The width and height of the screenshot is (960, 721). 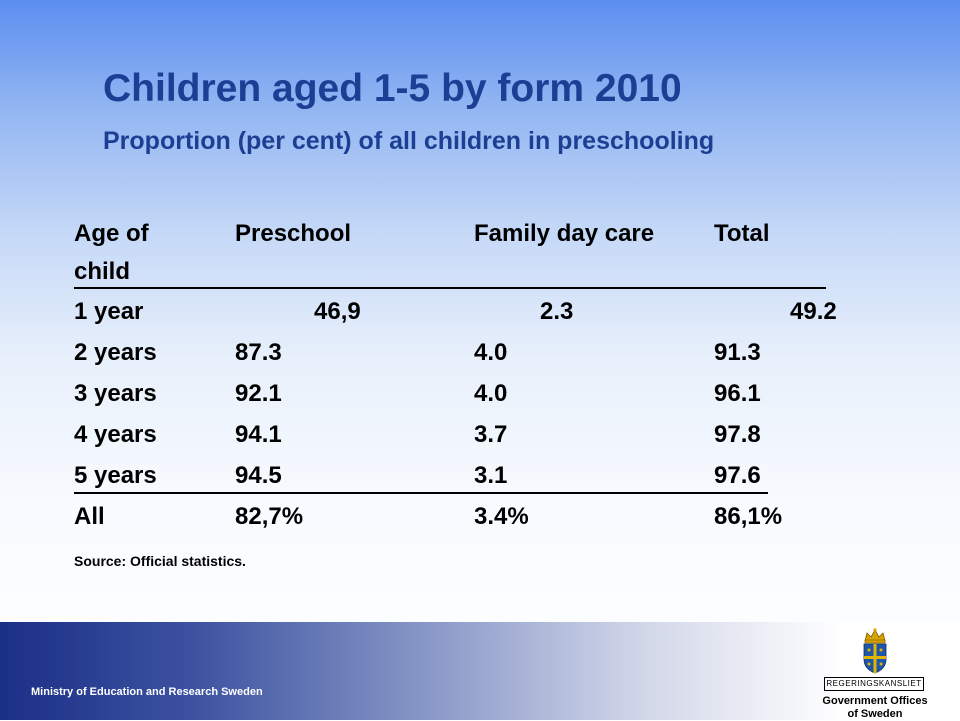 What do you see at coordinates (89, 516) in the screenshot?
I see `row-age: All` at bounding box center [89, 516].